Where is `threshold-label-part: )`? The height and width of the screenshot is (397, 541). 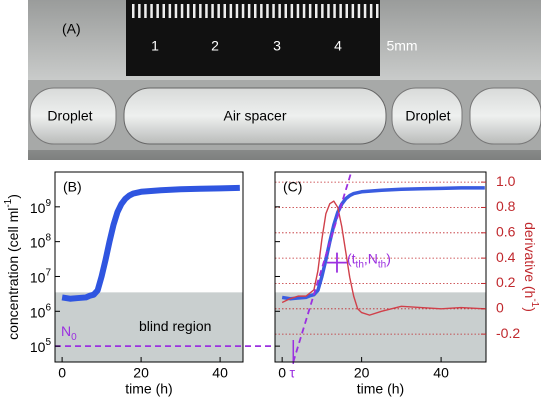 threshold-label-part: ) is located at coordinates (388, 258).